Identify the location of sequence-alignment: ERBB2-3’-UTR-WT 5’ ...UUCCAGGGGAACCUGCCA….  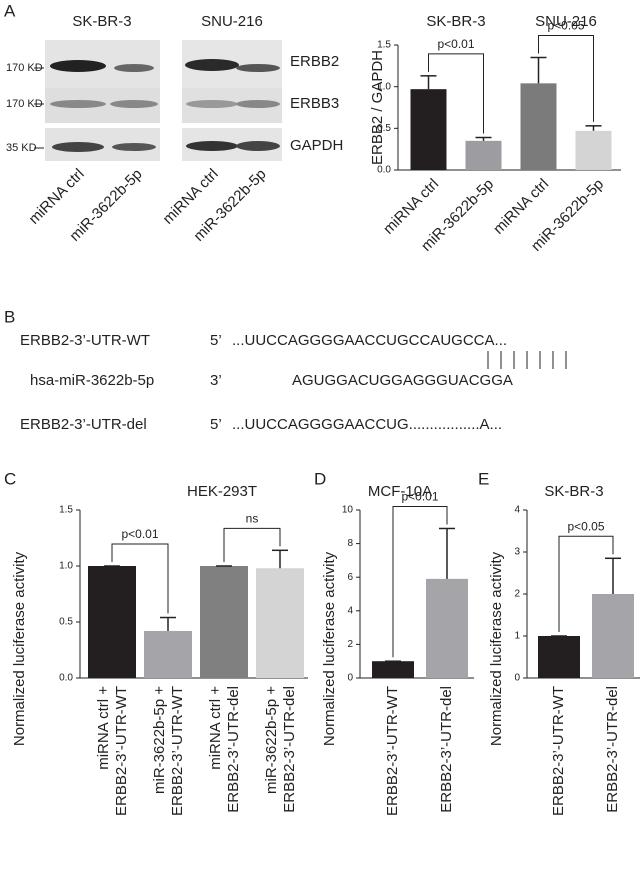
(293, 382).